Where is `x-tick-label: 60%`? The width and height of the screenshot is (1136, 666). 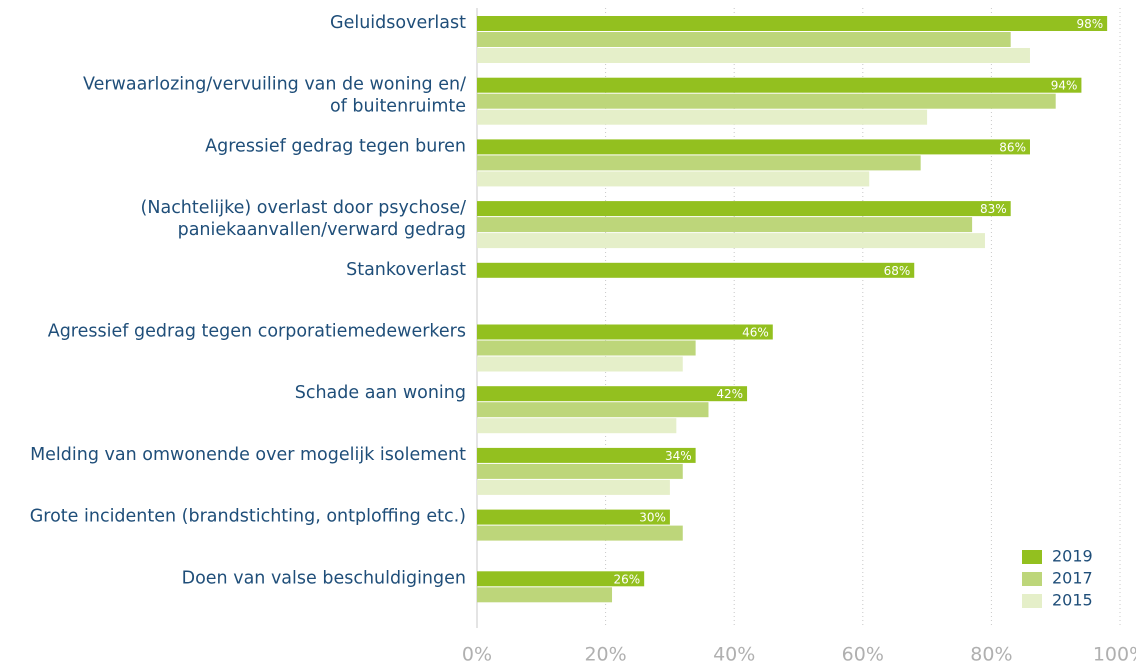
x-tick-label: 60% is located at coordinates (863, 655).